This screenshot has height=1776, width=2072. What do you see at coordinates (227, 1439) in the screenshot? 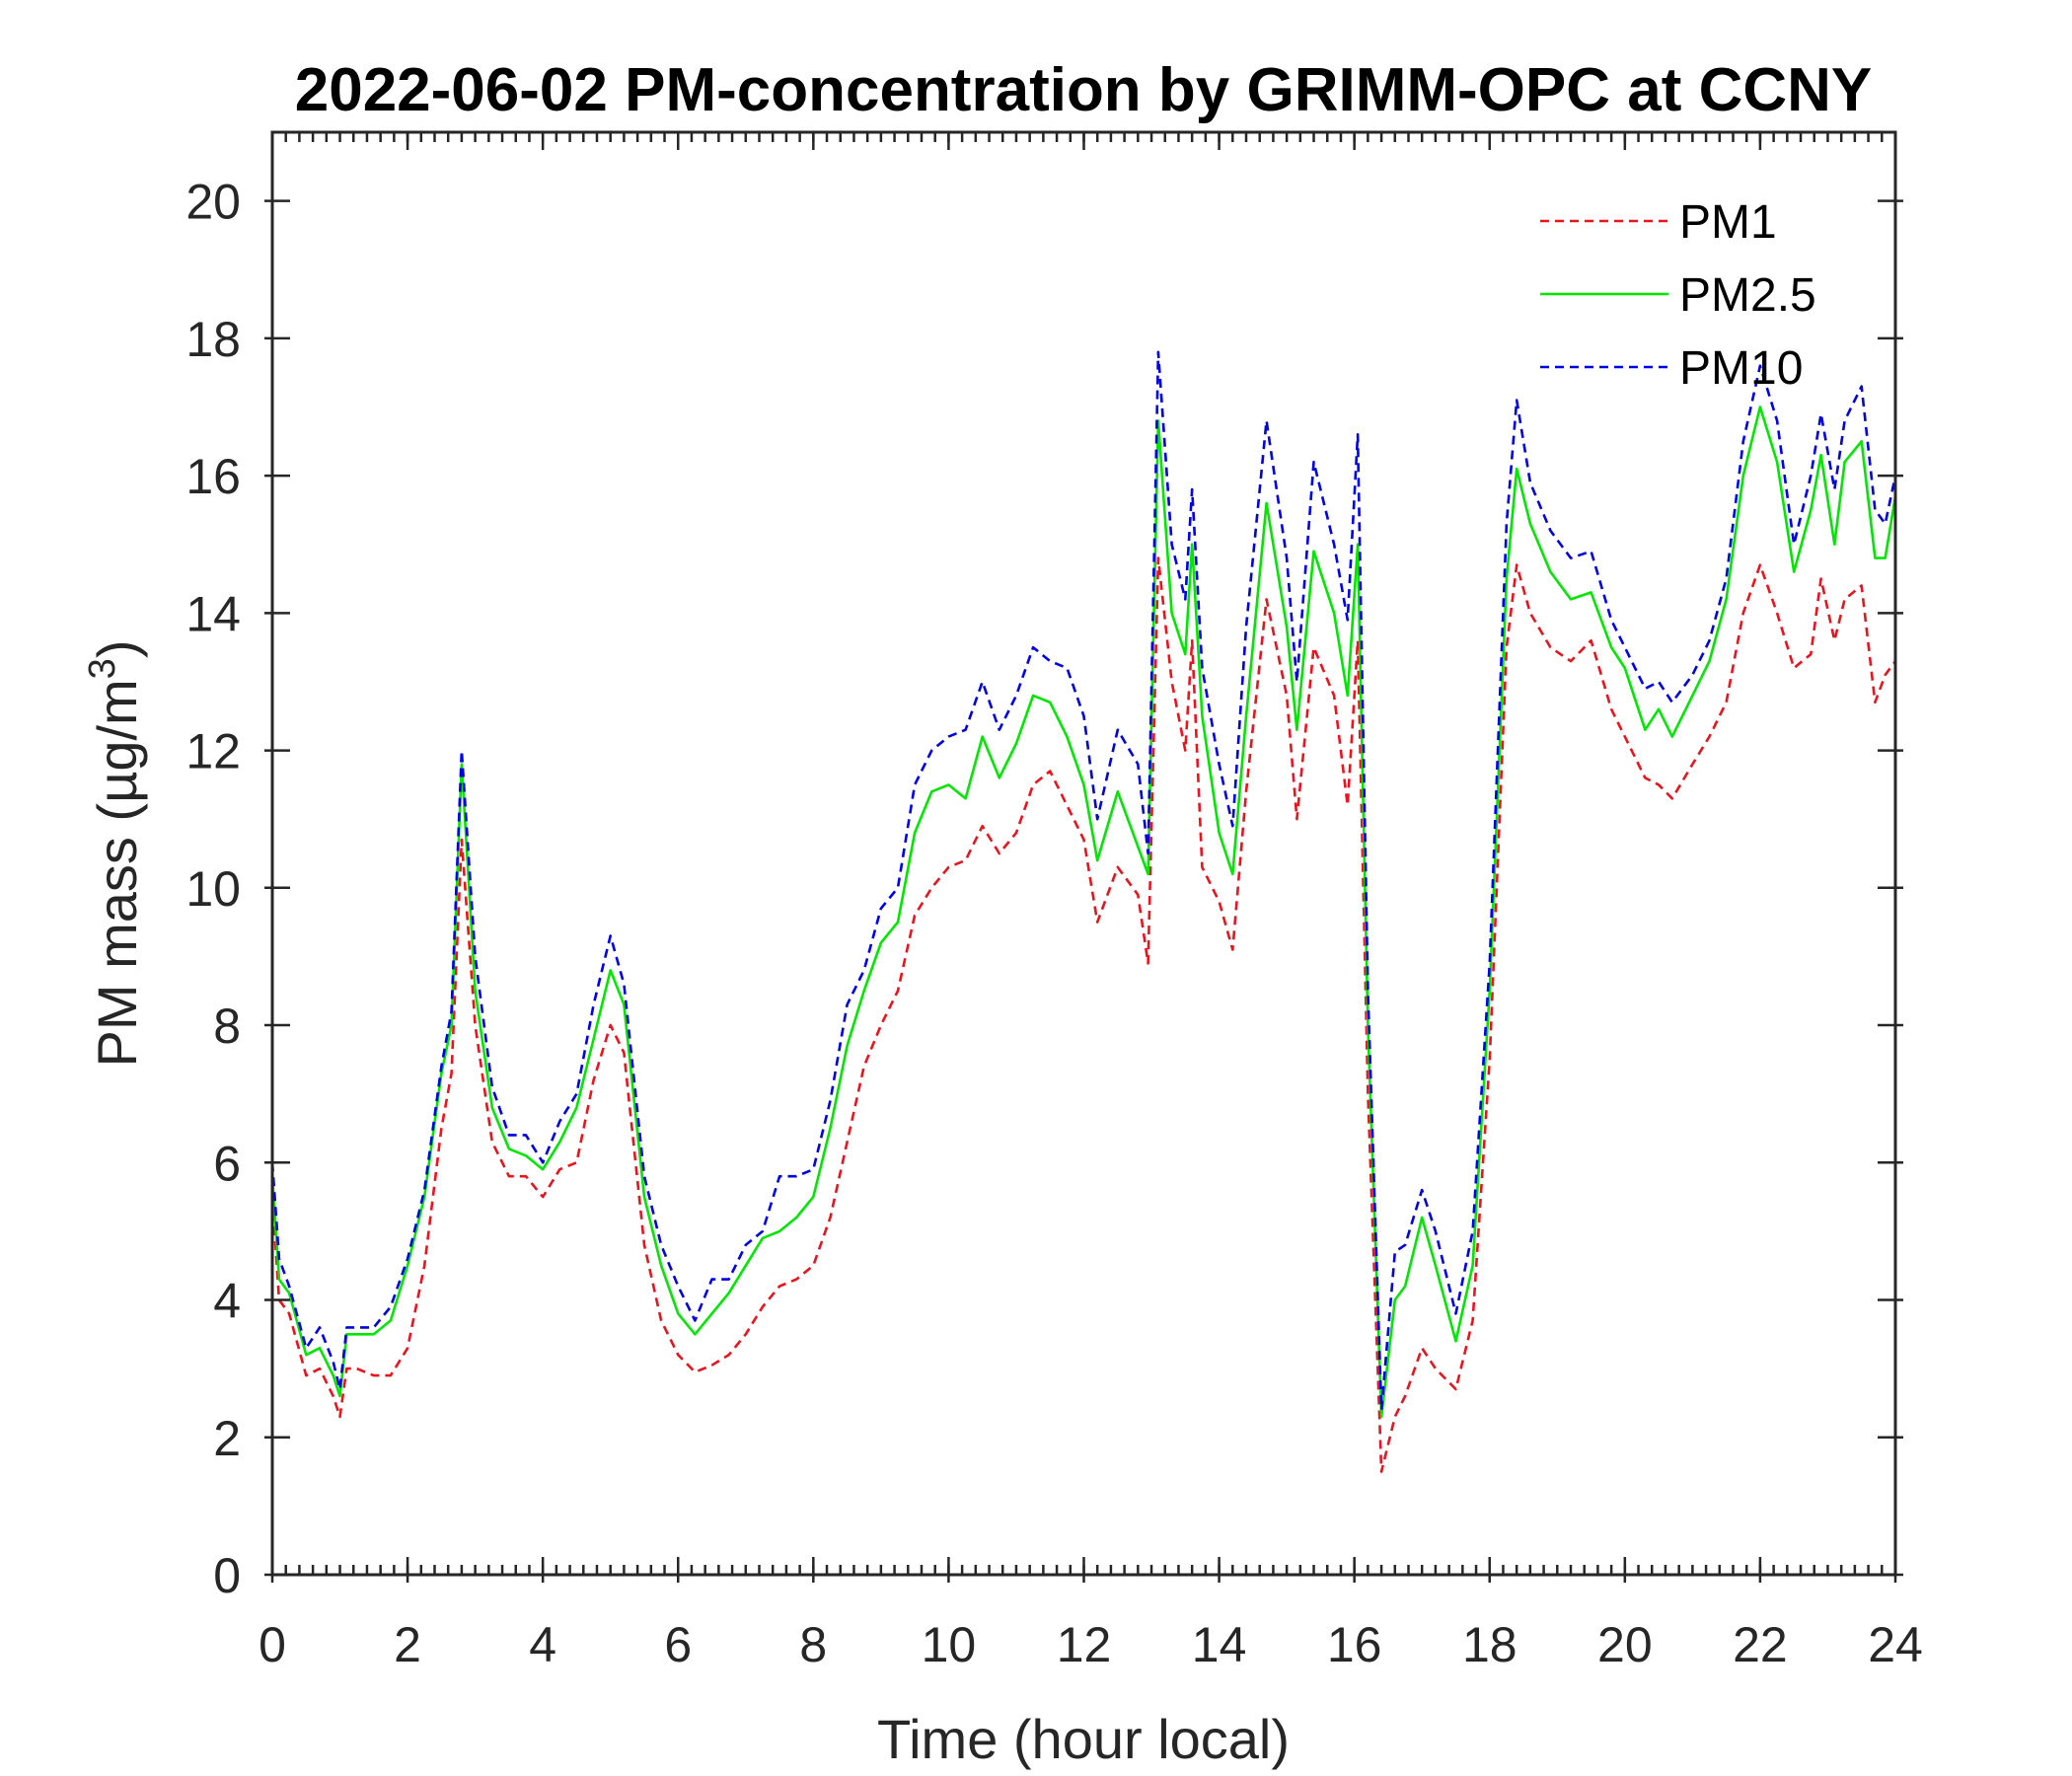
I see `y-tick-label: 2` at bounding box center [227, 1439].